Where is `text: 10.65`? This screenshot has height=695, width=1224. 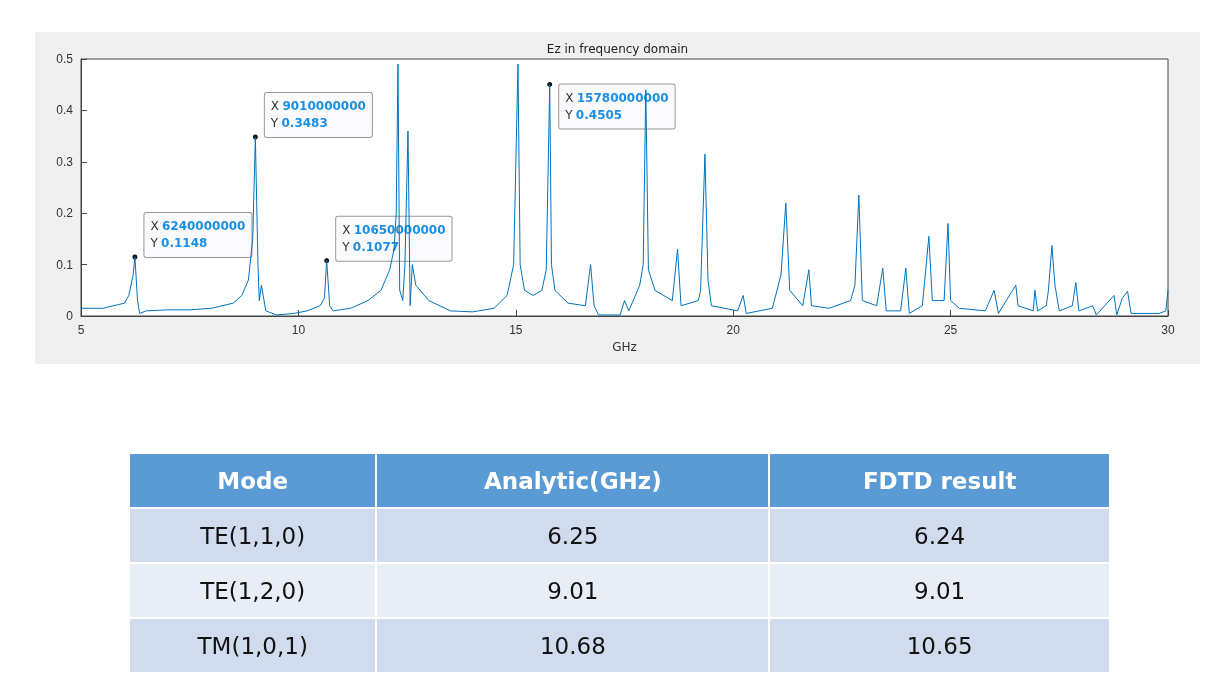 text: 10.65 is located at coordinates (939, 645).